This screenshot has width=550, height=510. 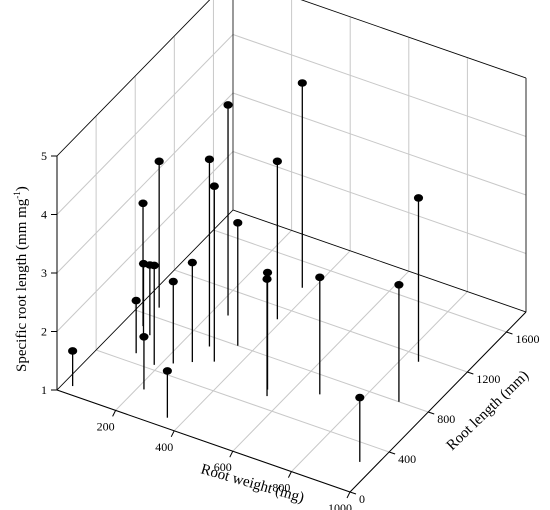 What do you see at coordinates (44, 273) in the screenshot?
I see `z-tick-label: 3` at bounding box center [44, 273].